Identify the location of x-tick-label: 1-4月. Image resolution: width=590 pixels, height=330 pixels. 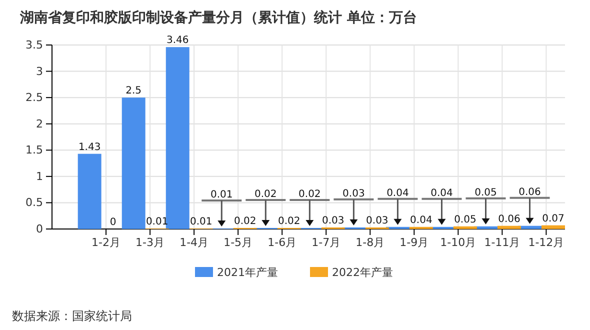
(194, 242).